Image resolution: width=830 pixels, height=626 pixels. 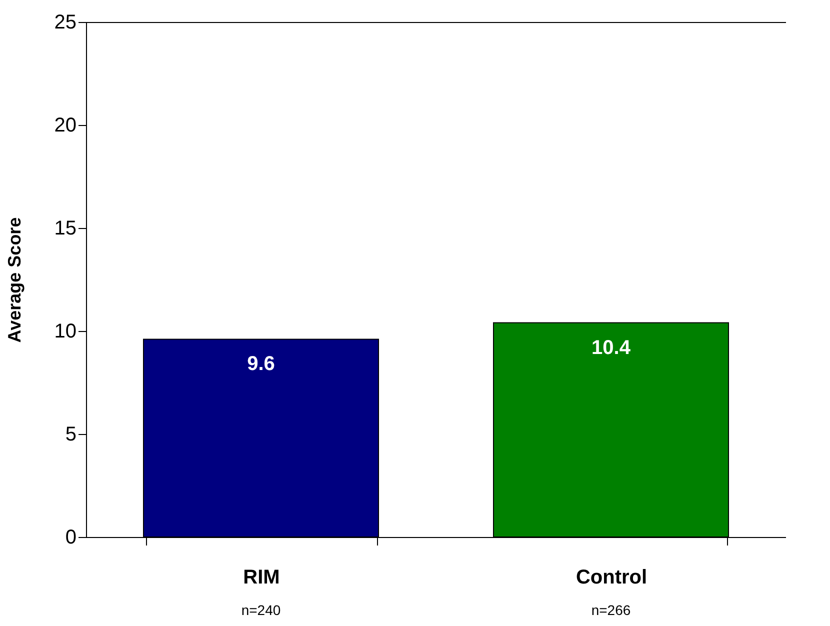 What do you see at coordinates (14, 280) in the screenshot?
I see `y-axis-title: Average Score` at bounding box center [14, 280].